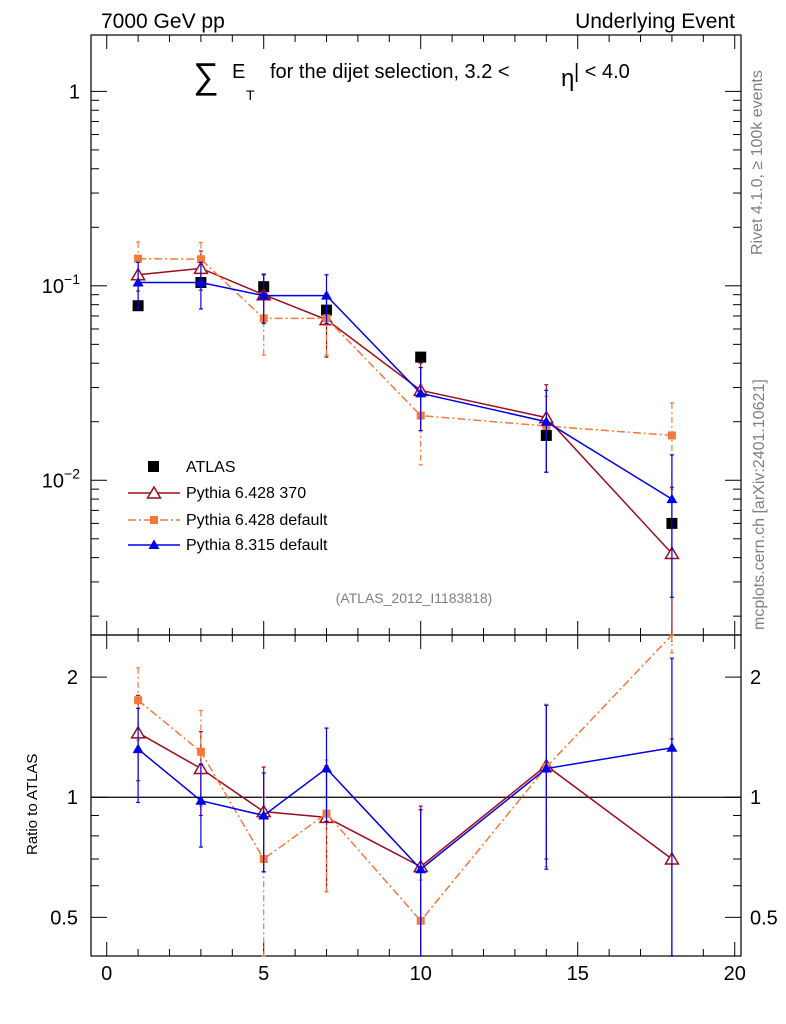 This screenshot has width=786, height=1024. Describe the element at coordinates (250, 95) in the screenshot. I see `title-t: T` at that location.